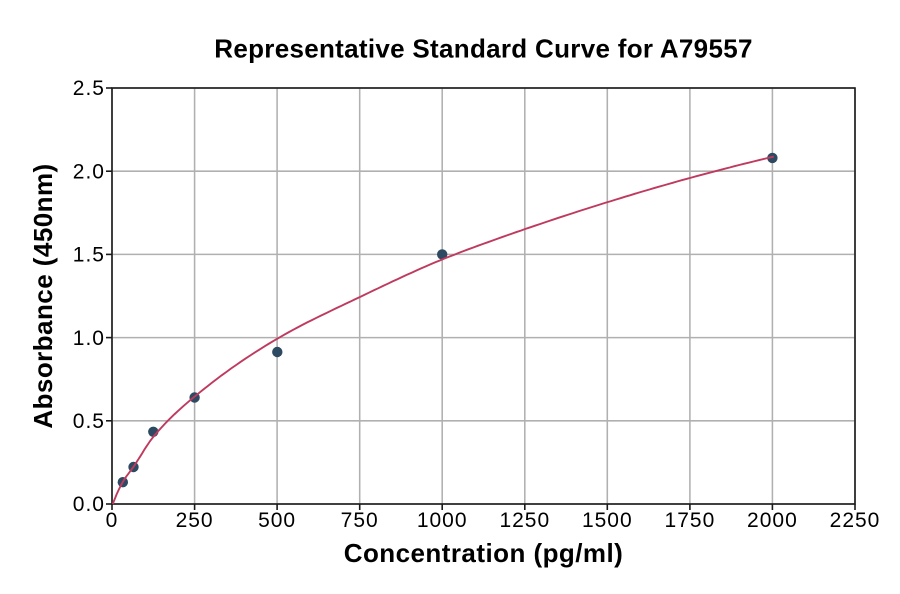  What do you see at coordinates (607, 520) in the screenshot?
I see `svg-text: 1500` at bounding box center [607, 520].